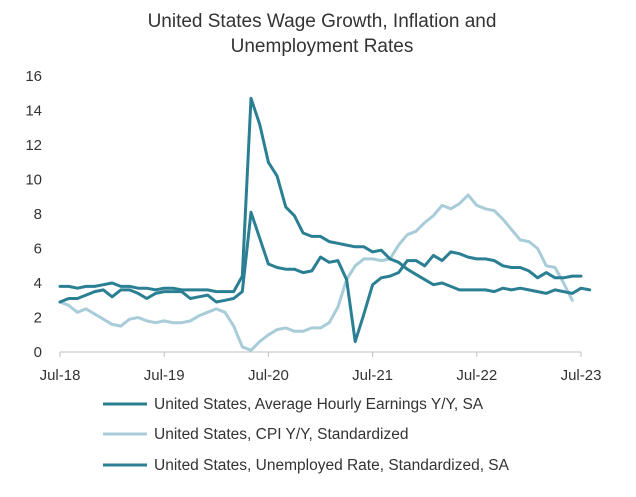 The image size is (636, 497). I want to click on y-tick-label: 12, so click(33, 145).